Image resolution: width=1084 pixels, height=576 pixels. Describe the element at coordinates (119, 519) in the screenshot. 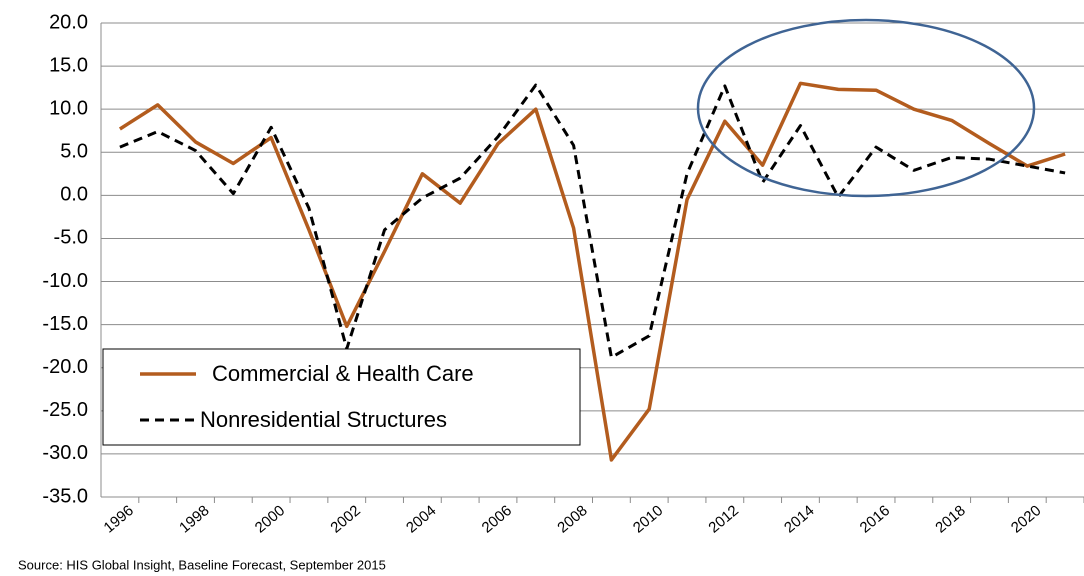

I see `x-tick-label: 1996` at that location.